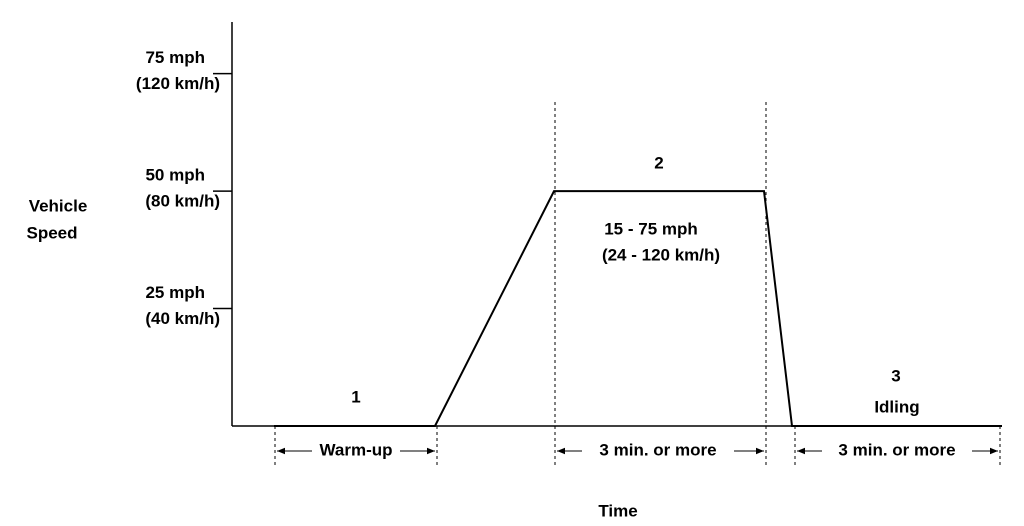 The height and width of the screenshot is (526, 1024). I want to click on x-axis-label: Time, so click(617, 510).